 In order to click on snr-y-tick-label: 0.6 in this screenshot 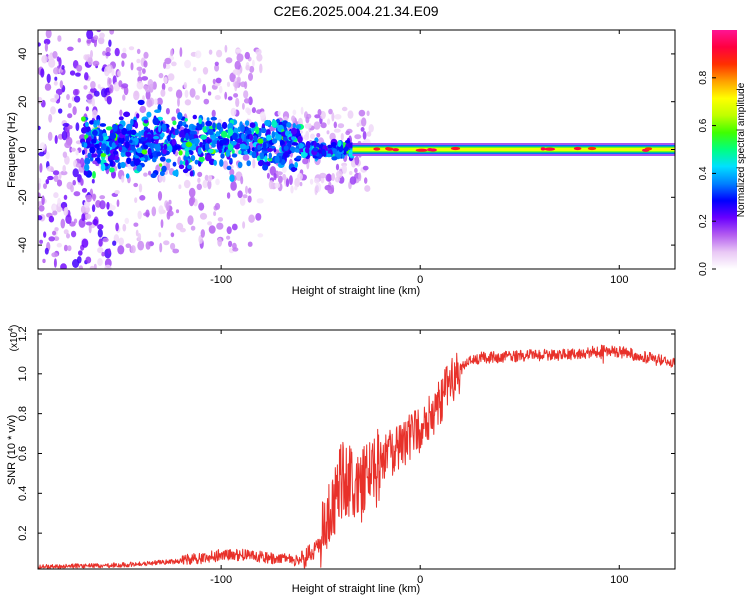, I will do `click(23, 453)`.